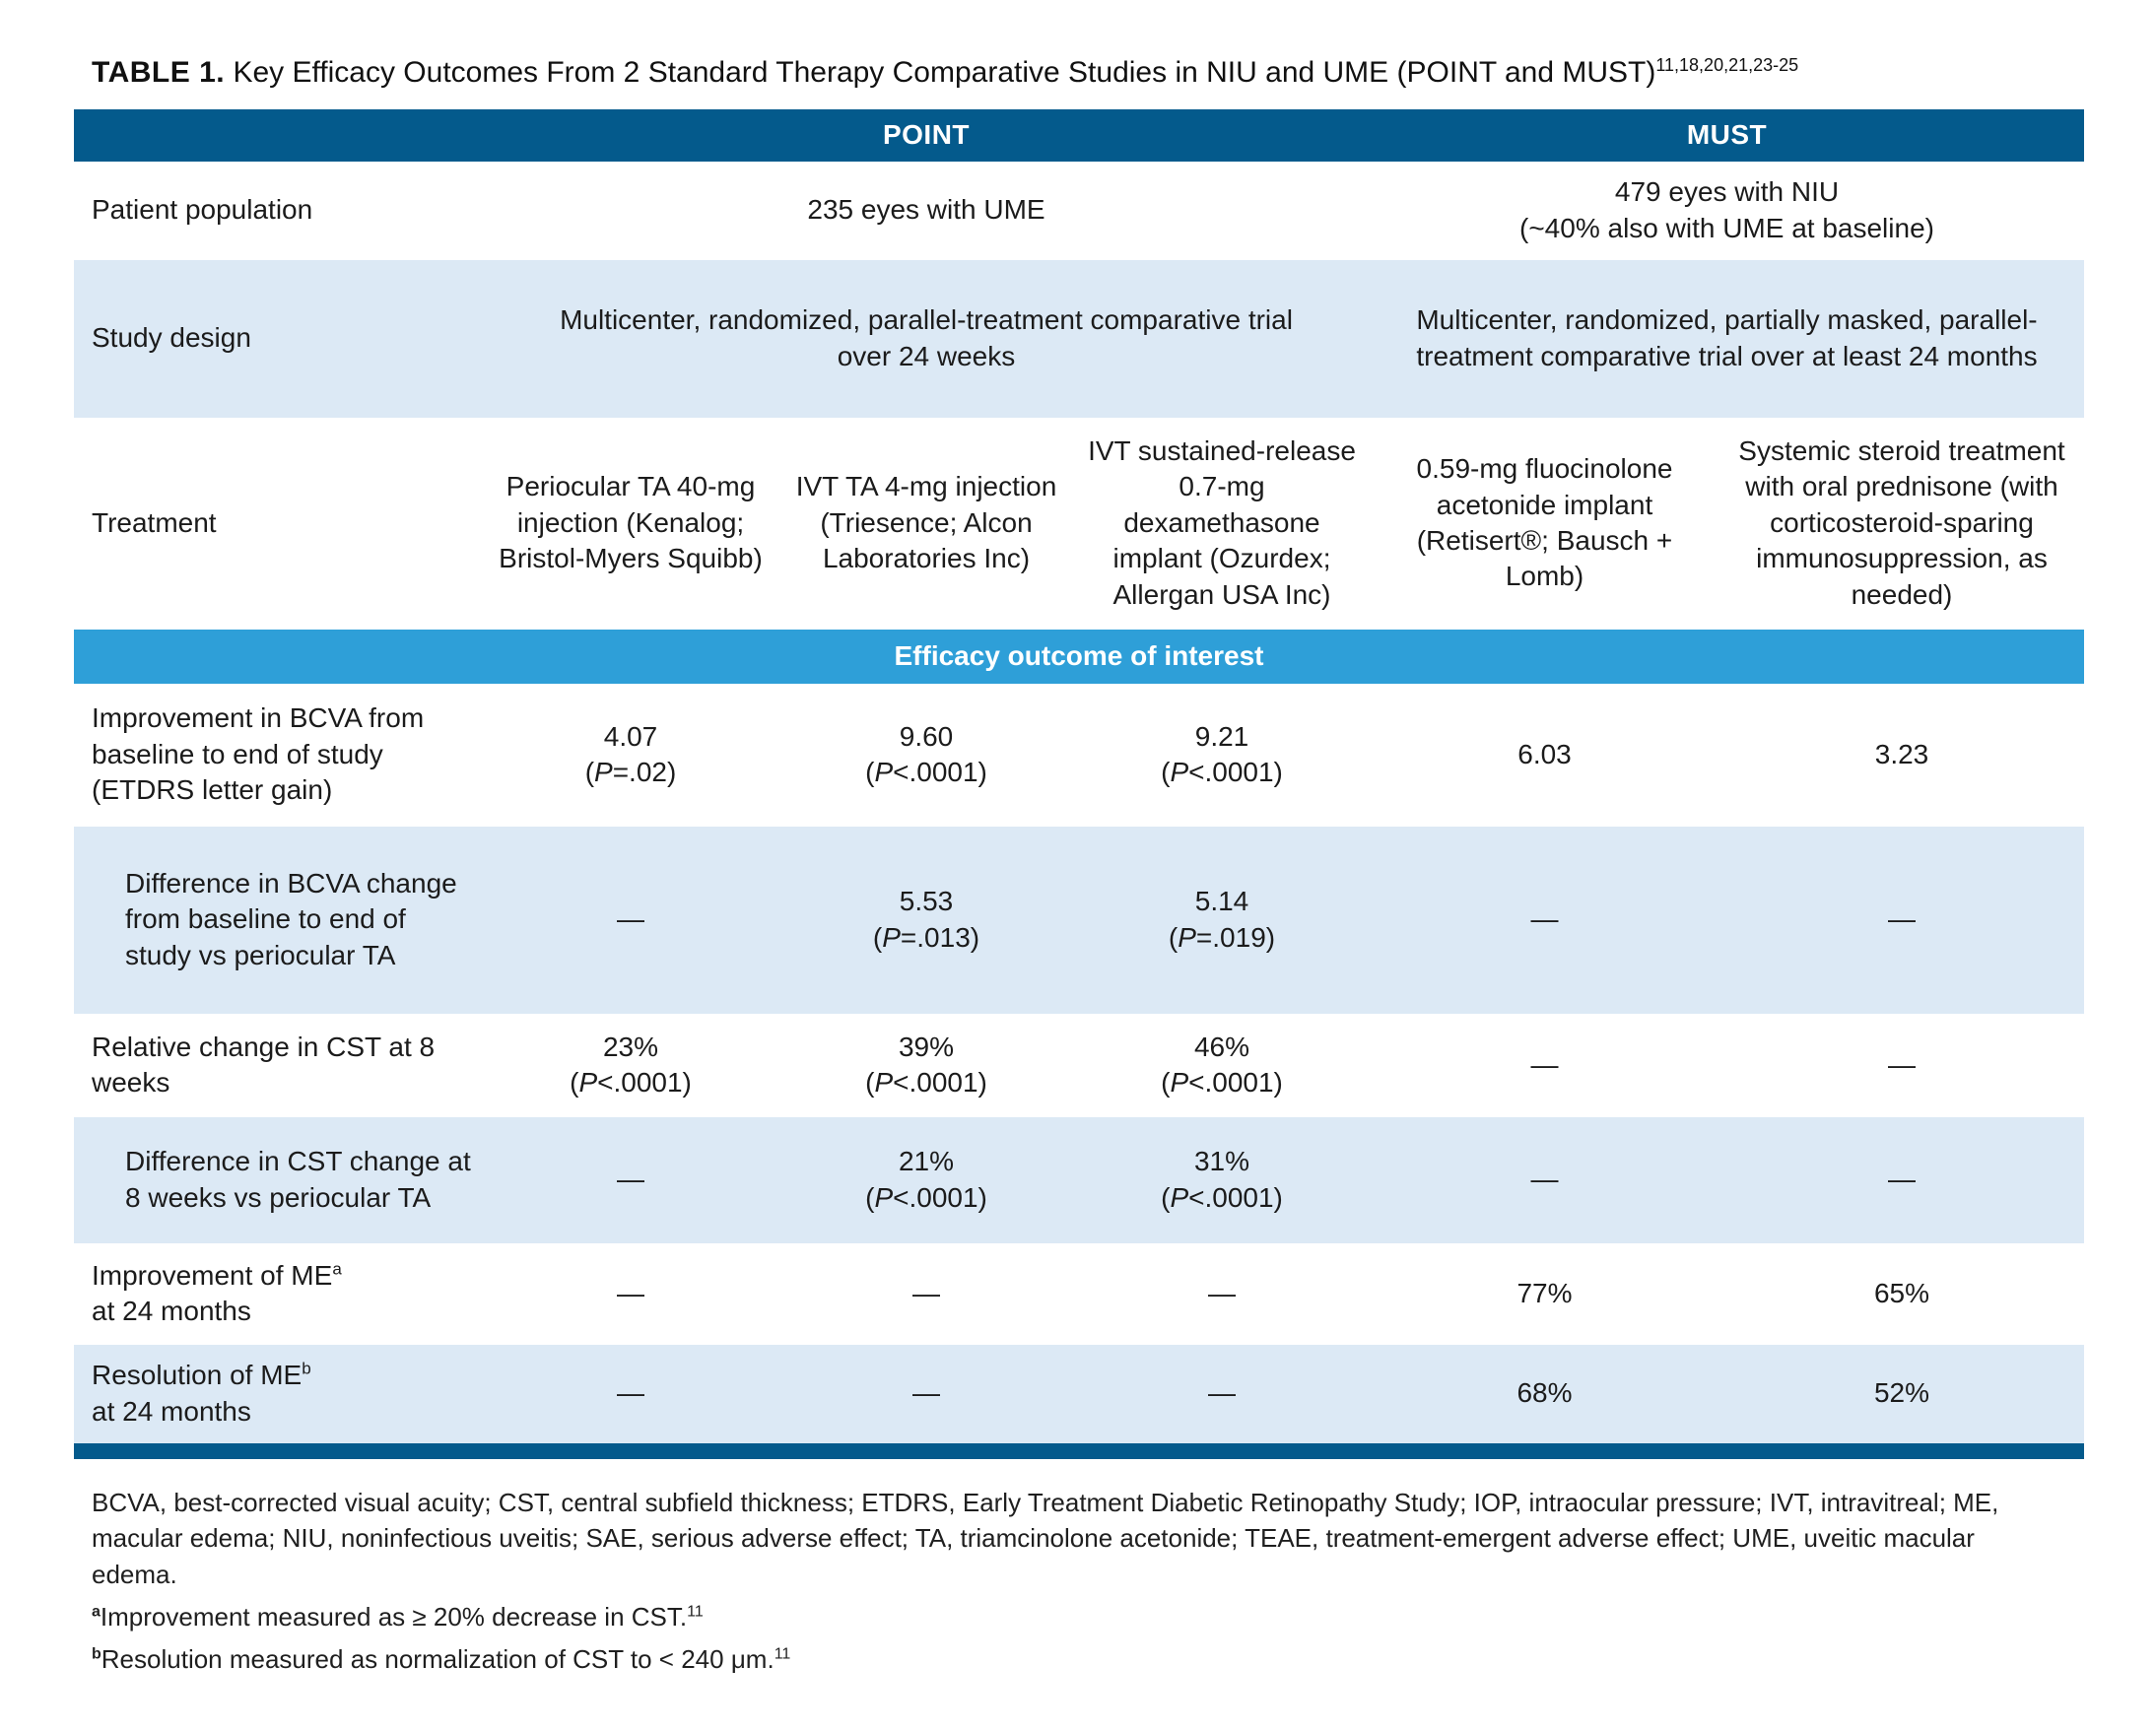 The height and width of the screenshot is (1732, 2156). What do you see at coordinates (1902, 1292) in the screenshot?
I see `cell-me-improve-systemic: 65%` at bounding box center [1902, 1292].